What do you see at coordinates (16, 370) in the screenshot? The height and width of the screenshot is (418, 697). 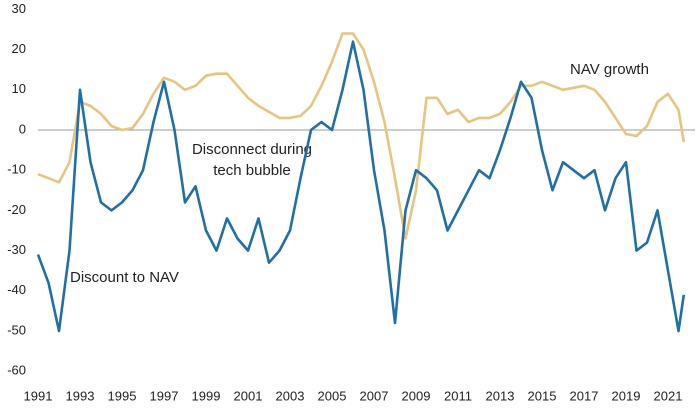 I see `y-tick-label: -60` at bounding box center [16, 370].